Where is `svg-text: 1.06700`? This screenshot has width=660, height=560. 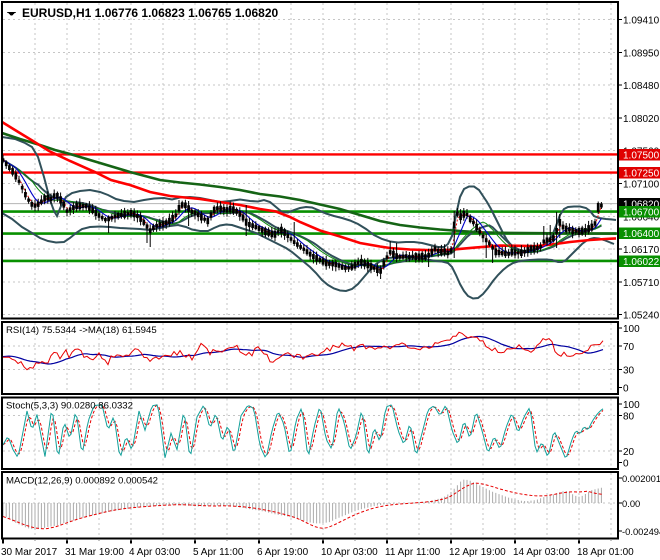
svg-text: 1.06700 is located at coordinates (641, 213).